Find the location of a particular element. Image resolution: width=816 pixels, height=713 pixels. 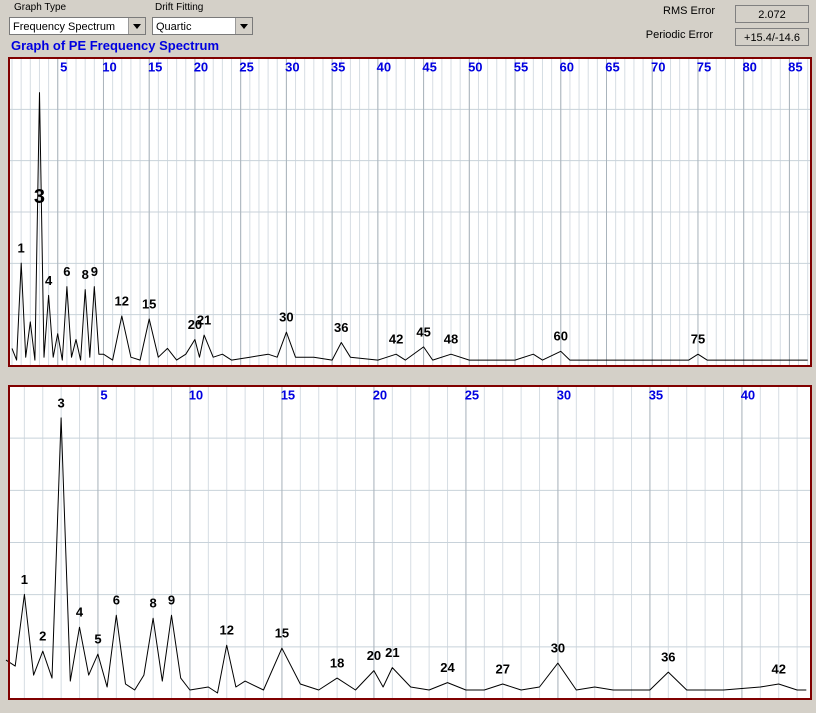

x-tick-label: 55 is located at coordinates (521, 66).